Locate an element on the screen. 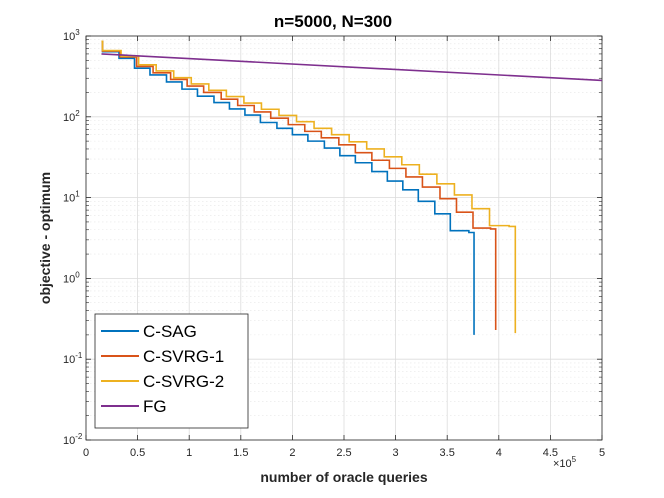 The width and height of the screenshot is (664, 498). y-tick-label: 10⁰ is located at coordinates (71, 277).